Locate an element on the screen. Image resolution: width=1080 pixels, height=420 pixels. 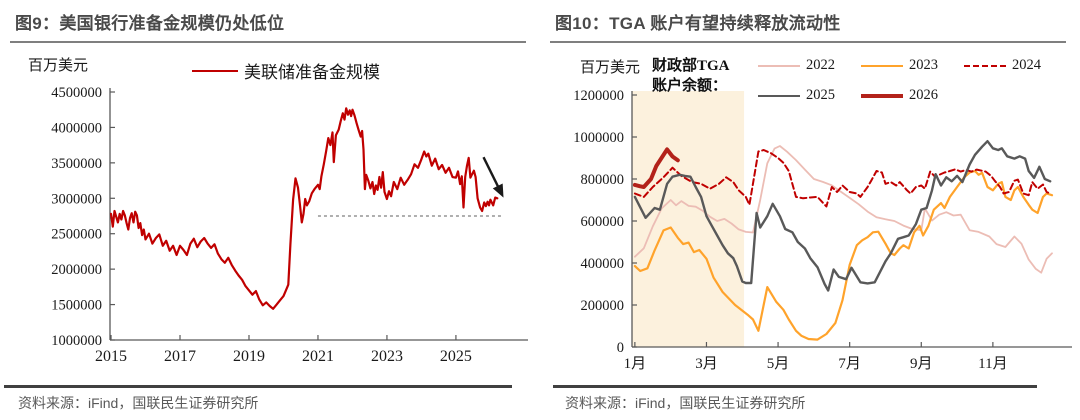
y-tick-label: 800000 is located at coordinates (603, 180).